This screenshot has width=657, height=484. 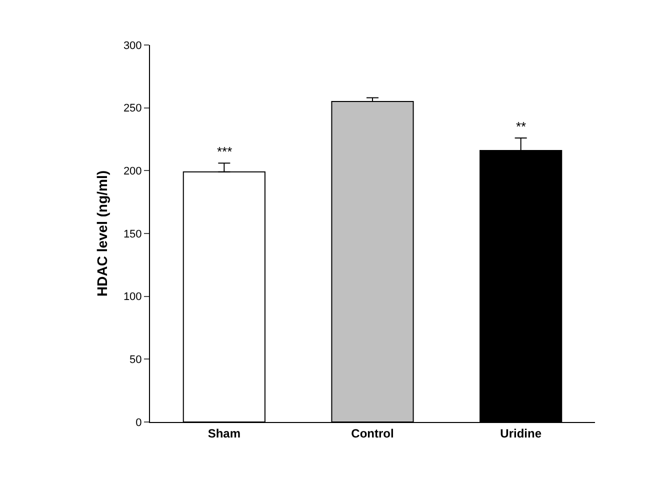 What do you see at coordinates (132, 297) in the screenshot?
I see `y-tick-label: 100` at bounding box center [132, 297].